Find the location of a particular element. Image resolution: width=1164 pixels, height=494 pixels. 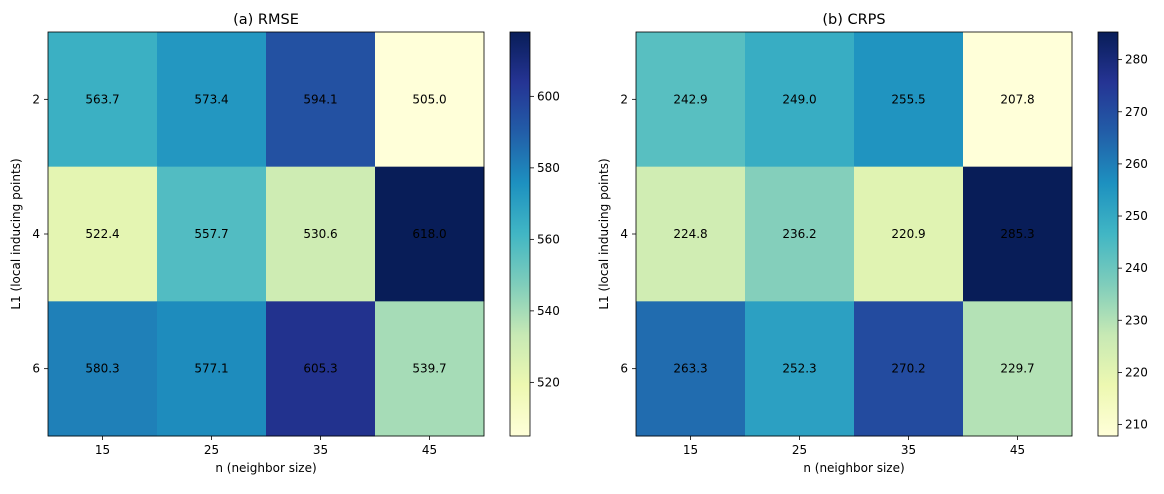

colorbar-tick-label: 600 is located at coordinates (548, 96).